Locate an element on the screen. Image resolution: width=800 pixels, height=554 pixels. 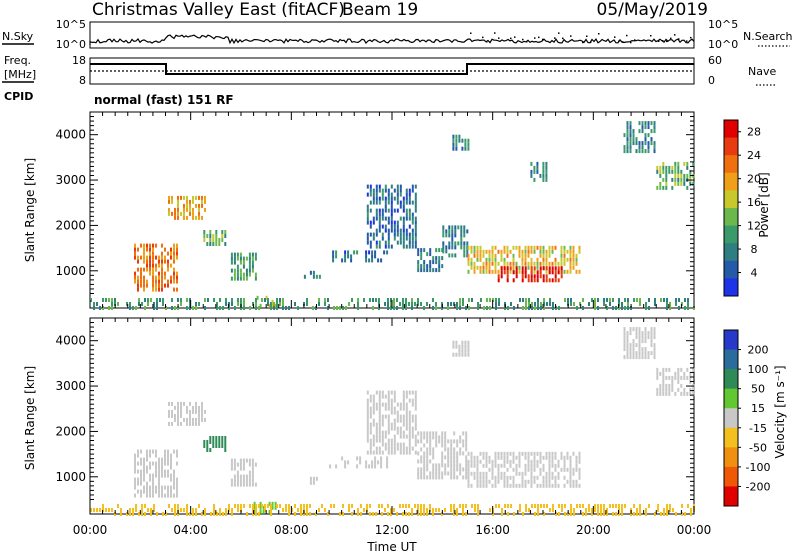
colorbar-tick-label: -15 is located at coordinates (758, 428).